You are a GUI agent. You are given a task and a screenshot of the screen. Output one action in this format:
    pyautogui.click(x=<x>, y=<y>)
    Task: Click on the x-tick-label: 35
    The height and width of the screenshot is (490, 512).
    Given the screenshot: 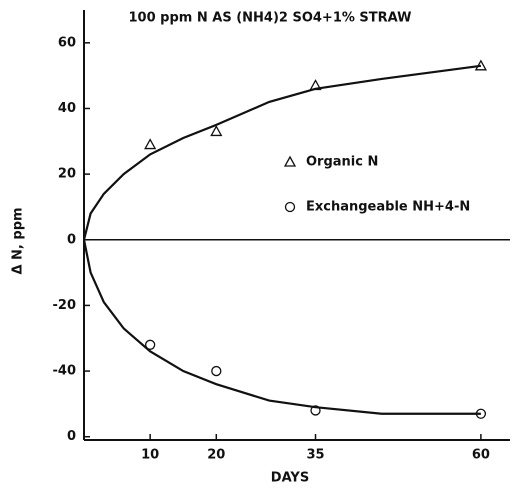 What is the action you would take?
    pyautogui.click(x=315, y=455)
    